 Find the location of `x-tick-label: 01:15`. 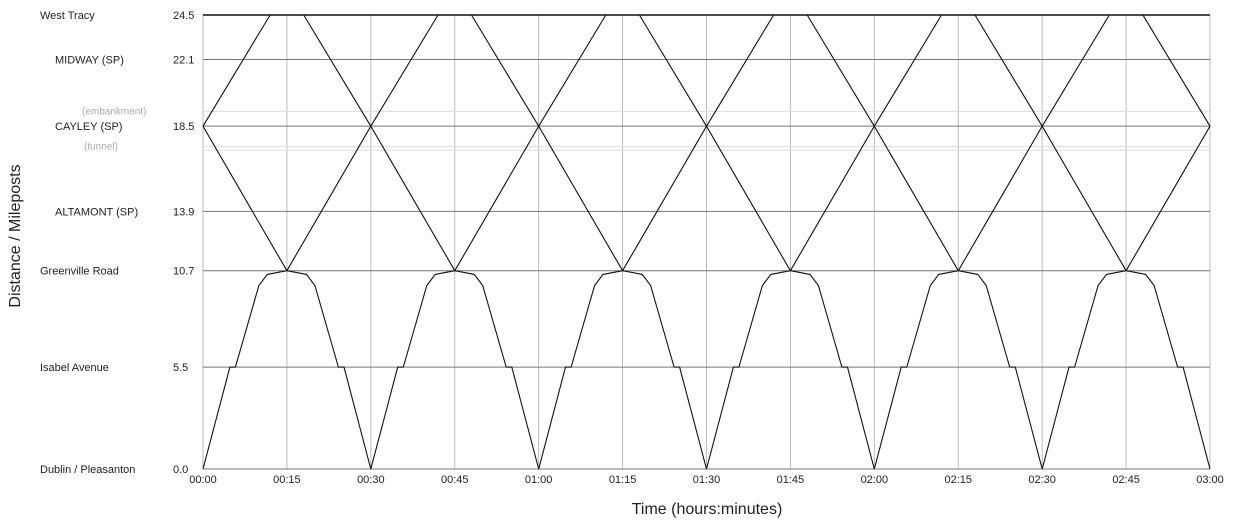

x-tick-label: 01:15 is located at coordinates (623, 480).